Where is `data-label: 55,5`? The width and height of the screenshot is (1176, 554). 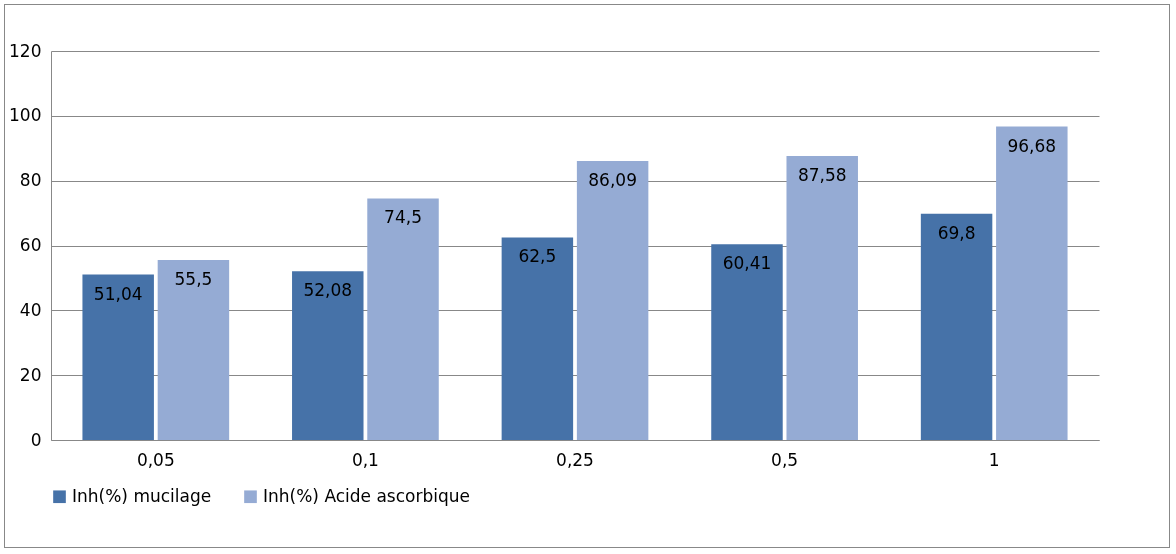 data-label: 55,5 is located at coordinates (193, 279).